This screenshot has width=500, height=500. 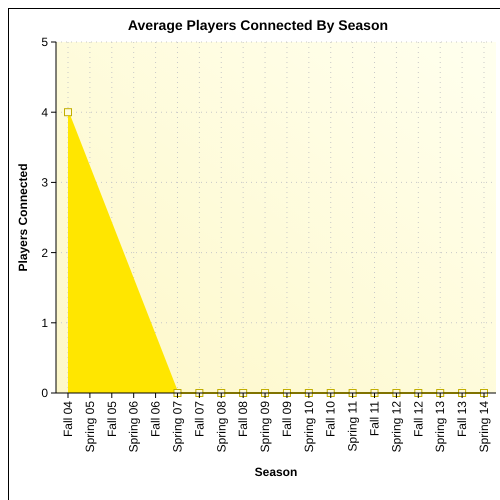 I want to click on x-tick-label: Spring 14, so click(x=484, y=426).